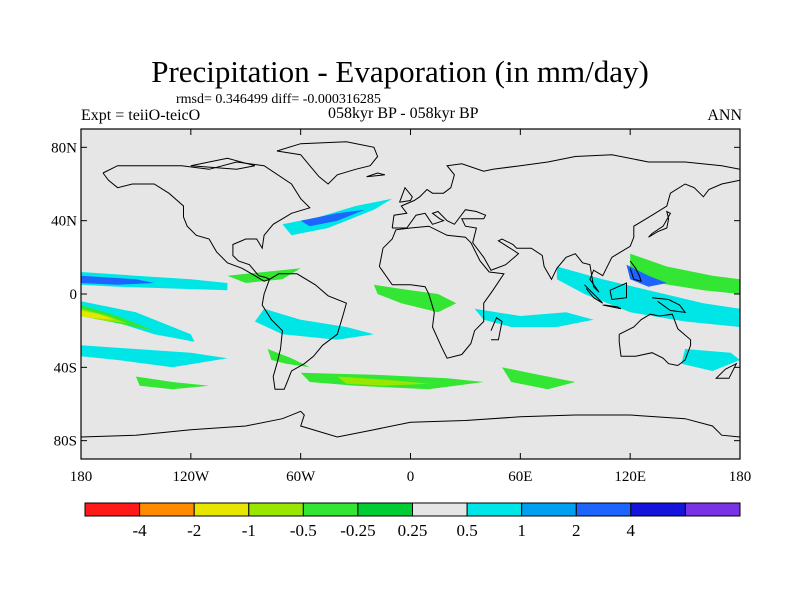 The height and width of the screenshot is (600, 800). What do you see at coordinates (140, 530) in the screenshot?
I see `colorbar-label: -4` at bounding box center [140, 530].